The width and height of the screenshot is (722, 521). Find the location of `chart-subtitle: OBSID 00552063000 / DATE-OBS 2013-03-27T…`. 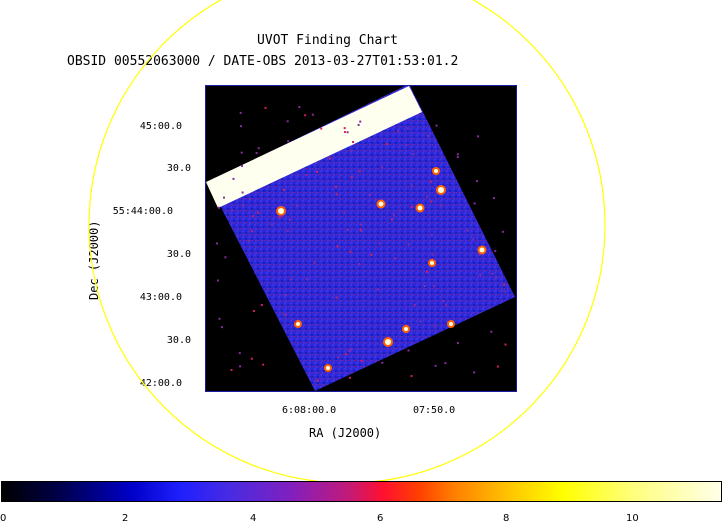

chart-subtitle: OBSID 00552063000 / DATE-OBS 2013-03-27T… is located at coordinates (263, 61).